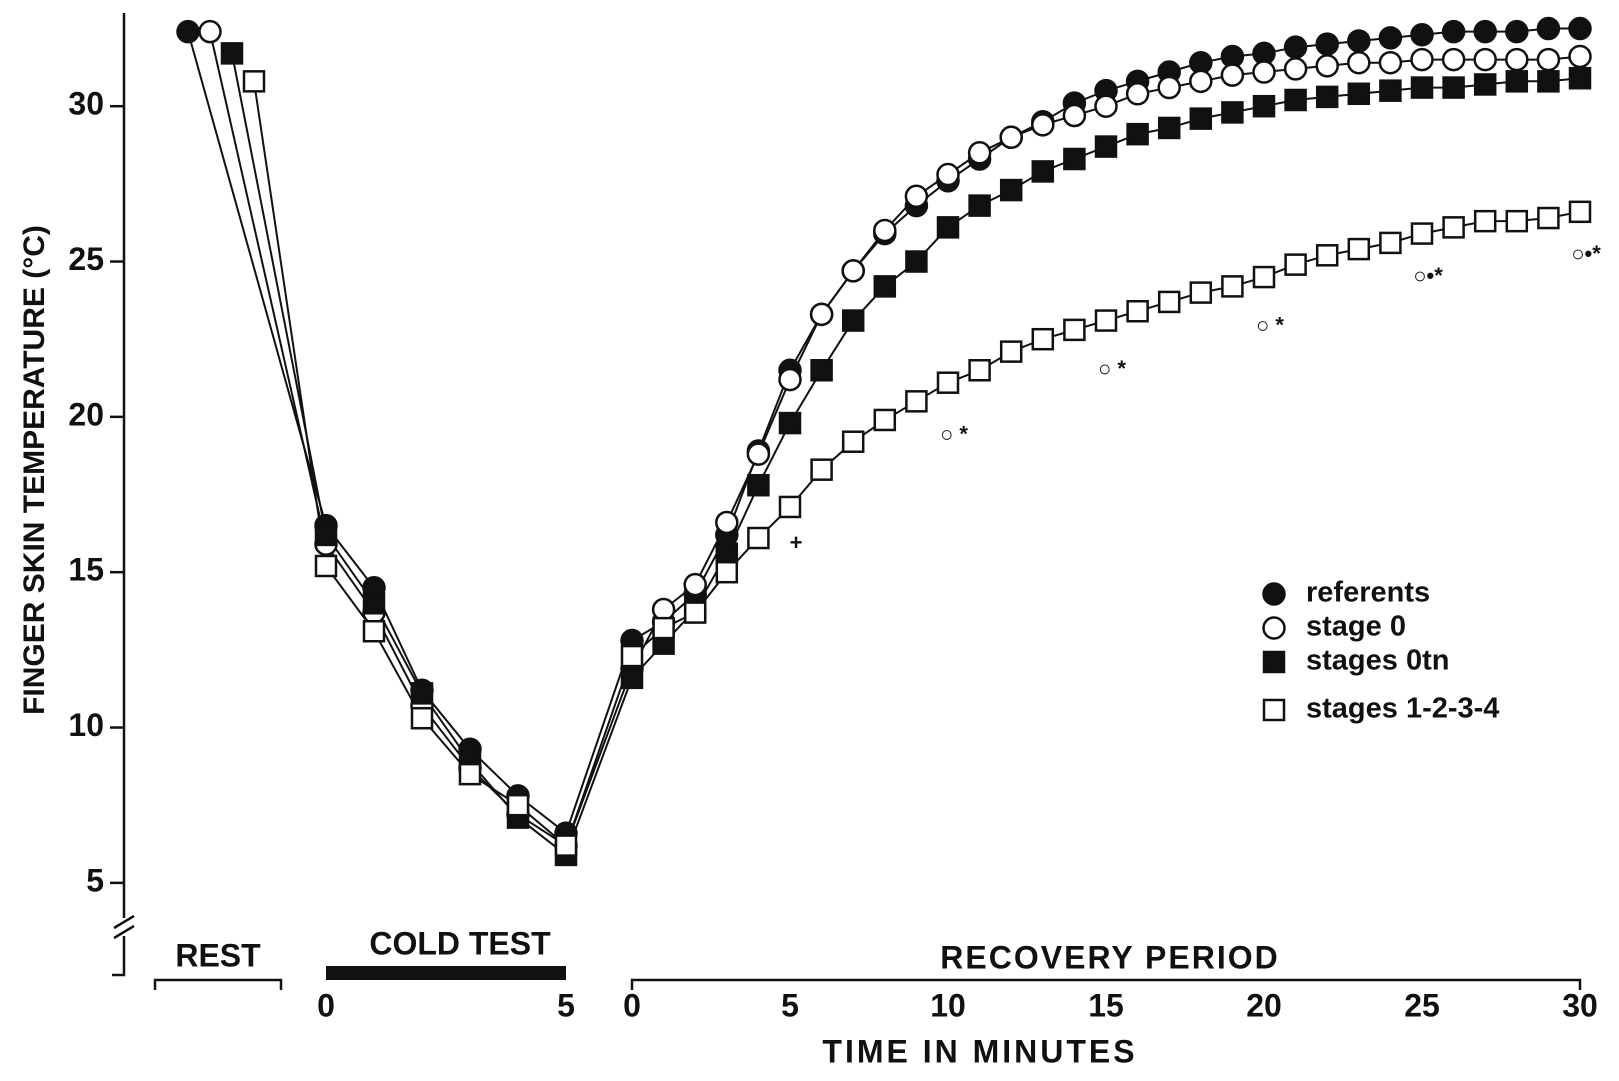 This screenshot has height=1081, width=1619. What do you see at coordinates (948, 1005) in the screenshot?
I see `x-tick-label: 10` at bounding box center [948, 1005].